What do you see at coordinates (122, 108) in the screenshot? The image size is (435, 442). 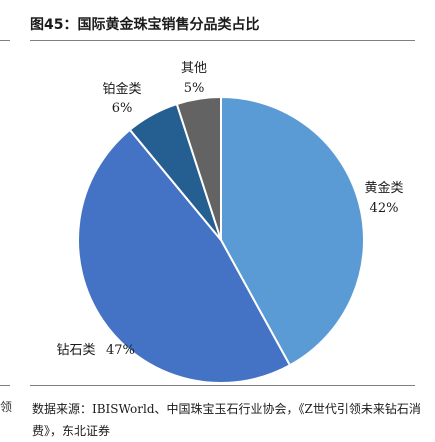 I see `slice-label-platinum-value: 6%` at bounding box center [122, 108].